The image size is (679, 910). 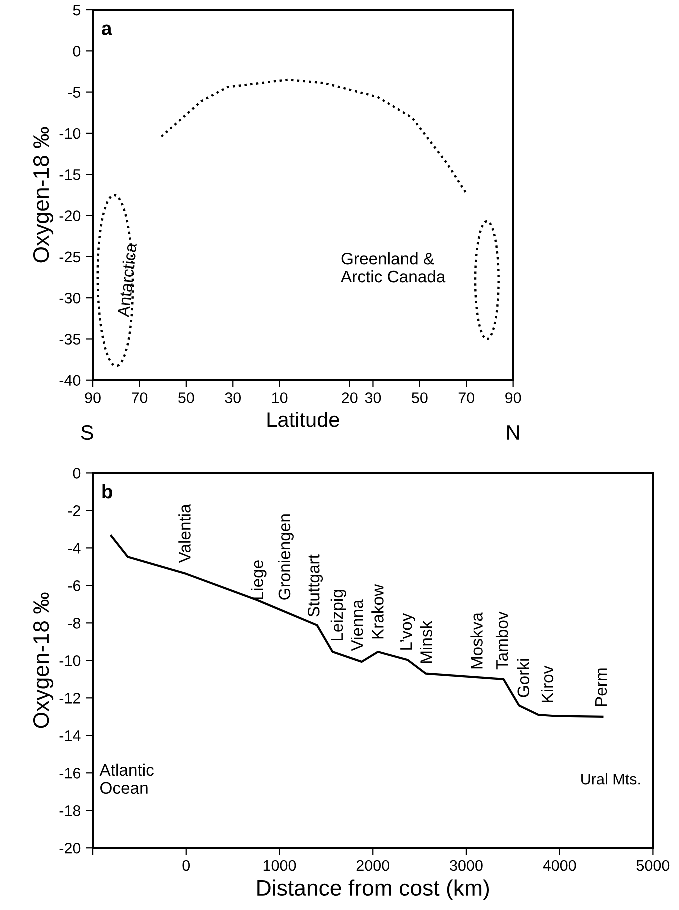 I want to click on annotation: Greenland & Arctic Canada, so click(x=393, y=267).